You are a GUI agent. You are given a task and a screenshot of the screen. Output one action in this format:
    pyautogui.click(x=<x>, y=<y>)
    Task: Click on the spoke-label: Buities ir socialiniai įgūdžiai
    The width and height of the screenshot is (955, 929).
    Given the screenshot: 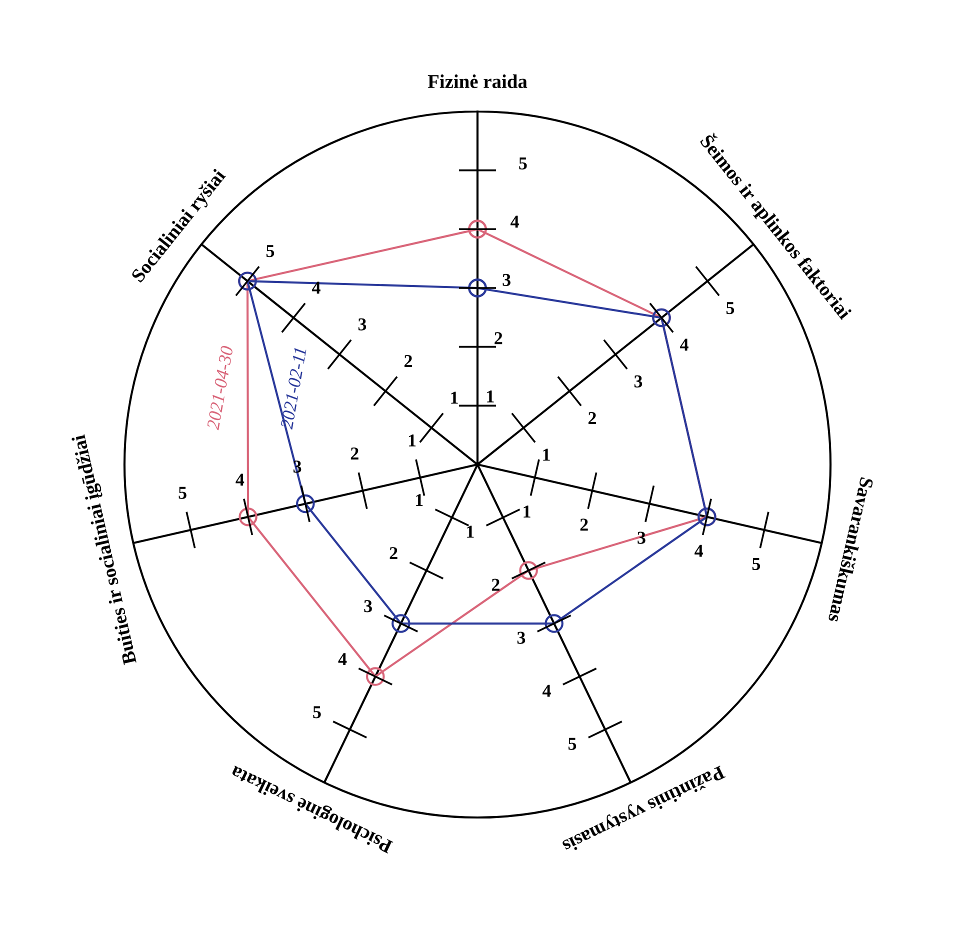 What is the action you would take?
    pyautogui.click(x=105, y=549)
    